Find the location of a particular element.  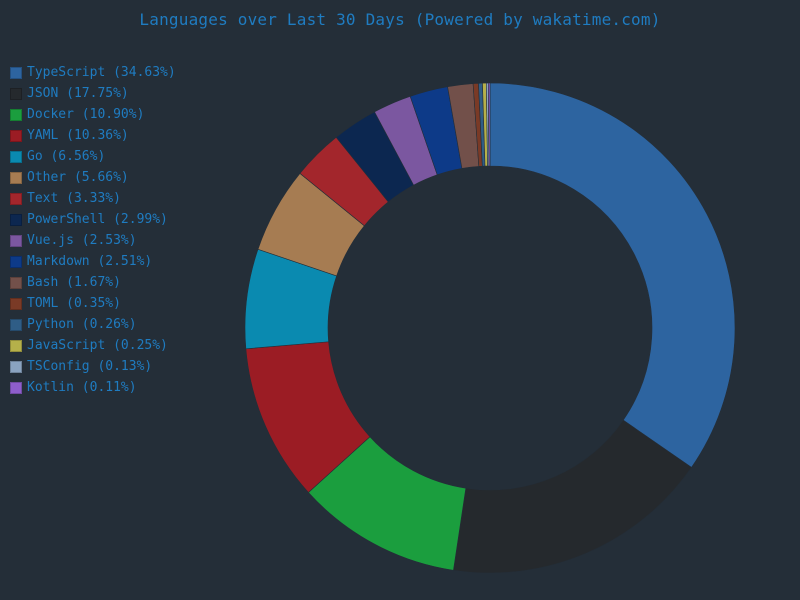

legend-label: Bash (1.67%) is located at coordinates (74, 282).